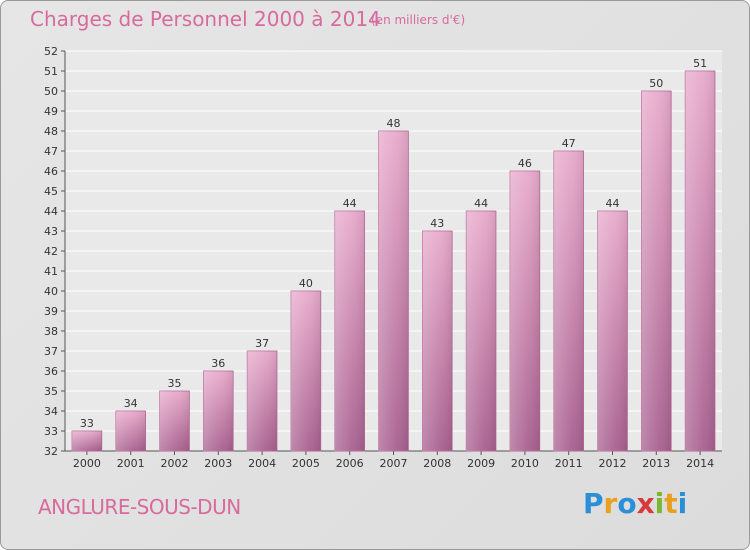  What do you see at coordinates (525, 163) in the screenshot?
I see `value-label-2010: 46` at bounding box center [525, 163].